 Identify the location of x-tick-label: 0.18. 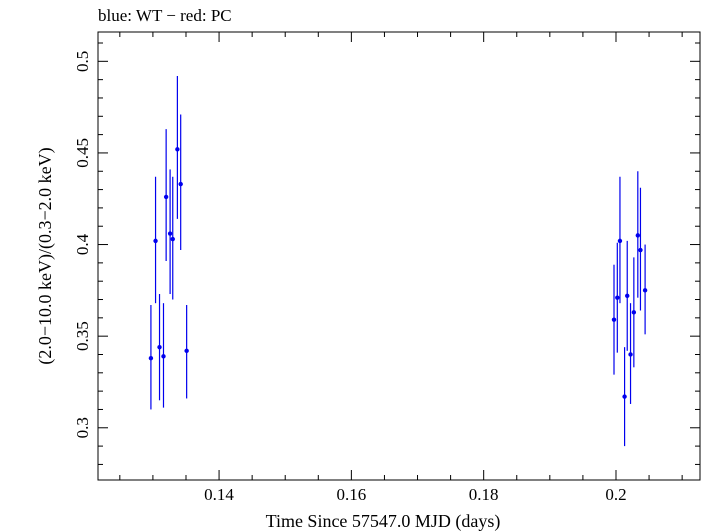
(484, 494).